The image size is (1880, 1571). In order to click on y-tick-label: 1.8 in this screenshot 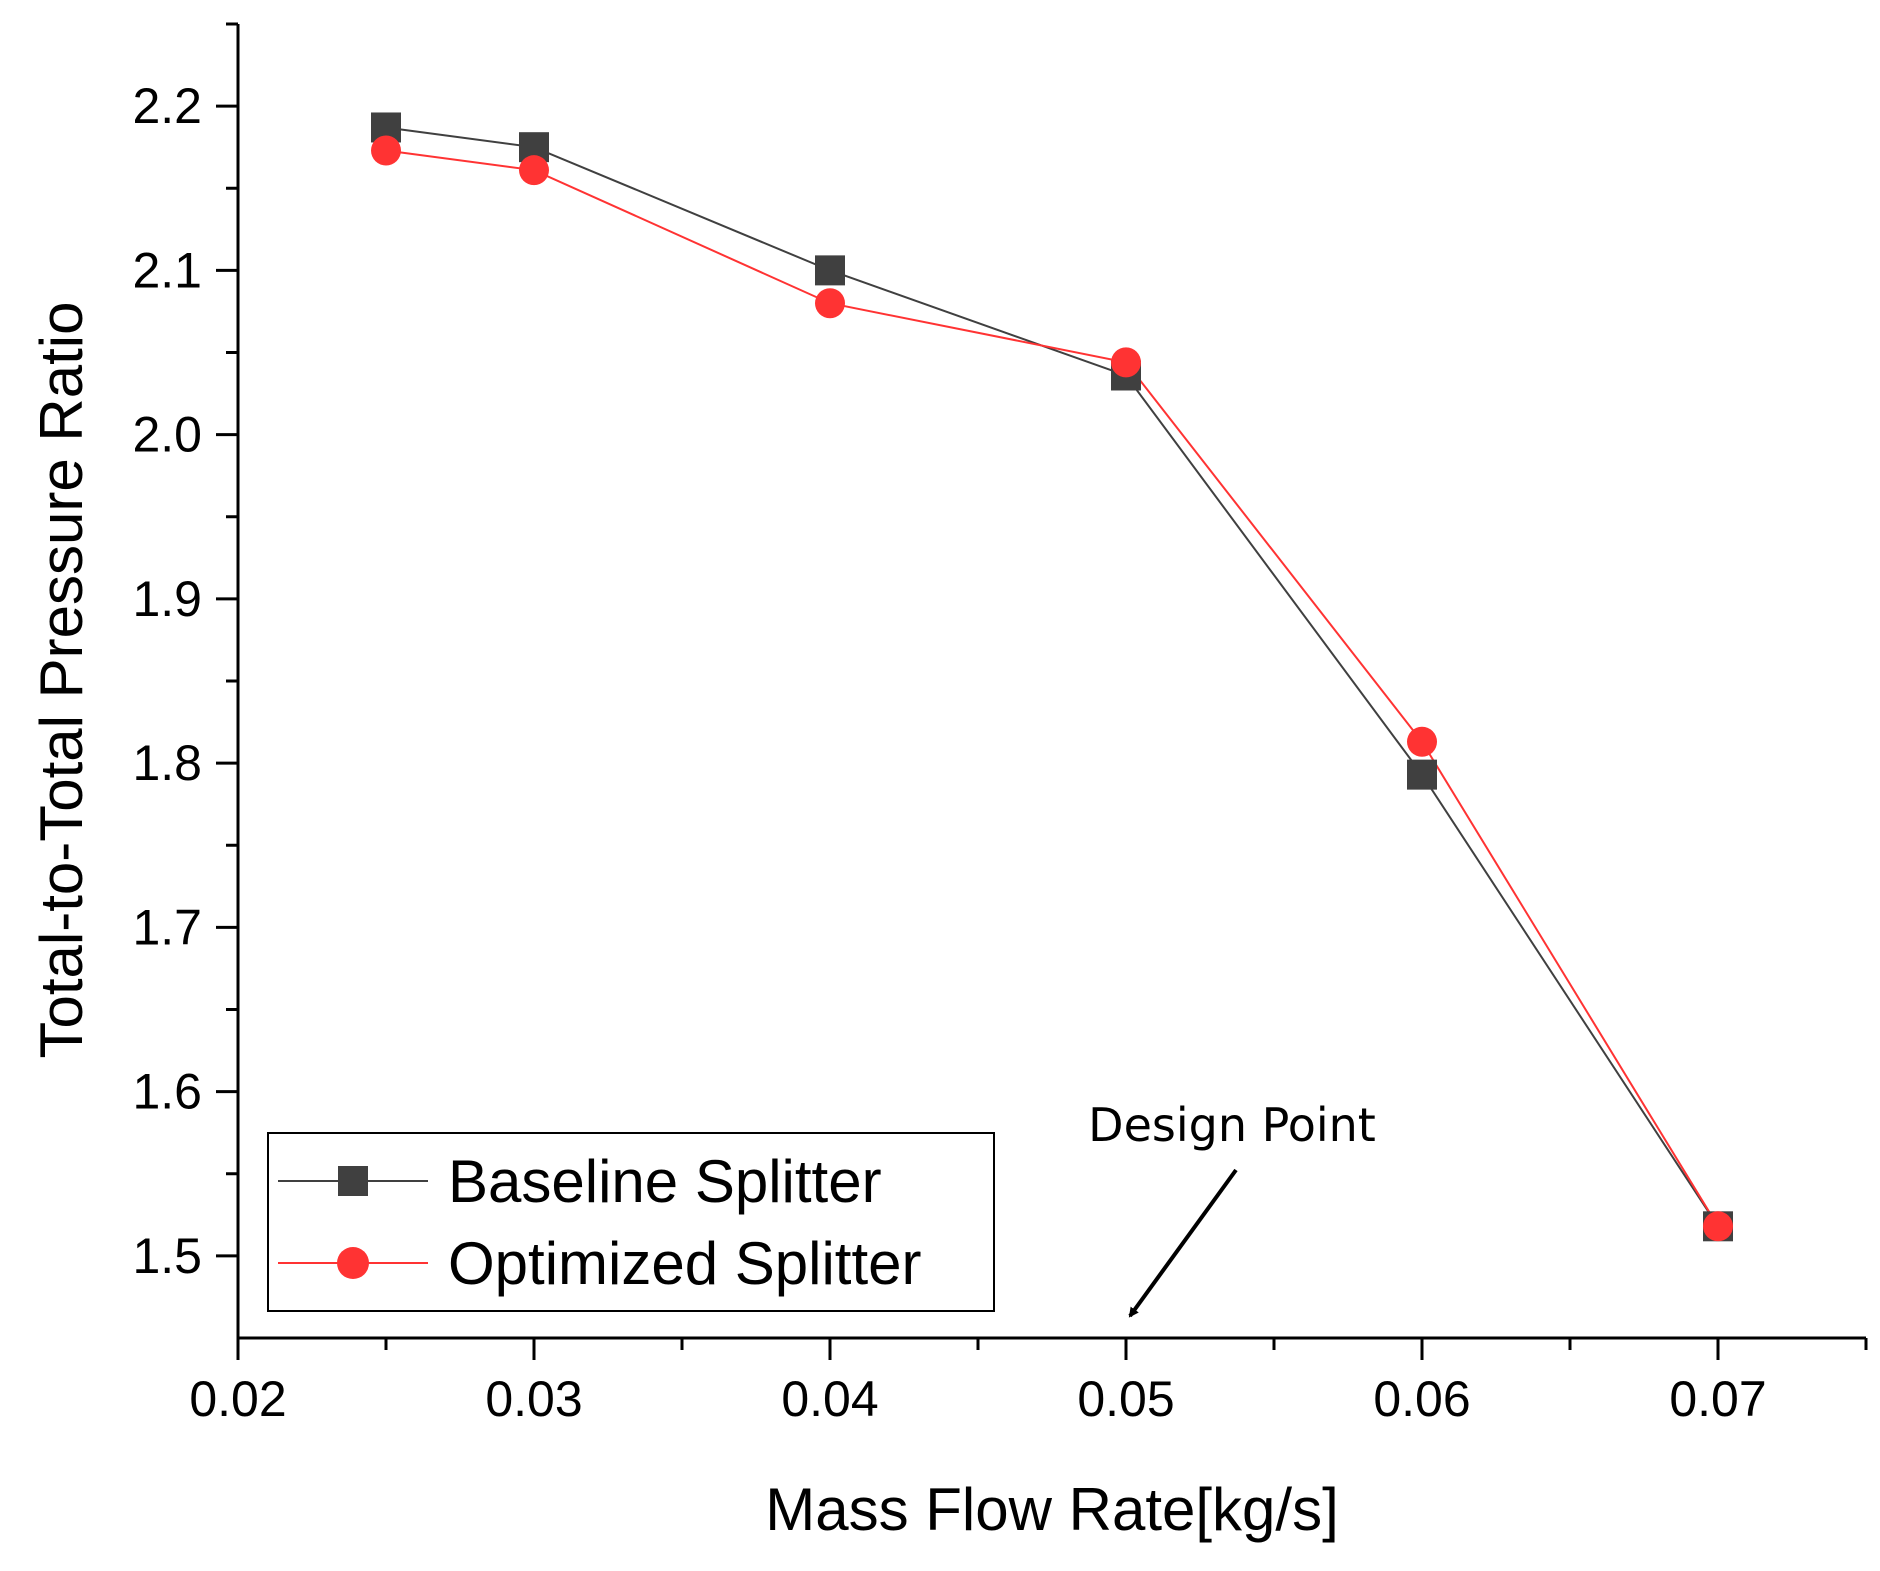, I will do `click(167, 763)`.